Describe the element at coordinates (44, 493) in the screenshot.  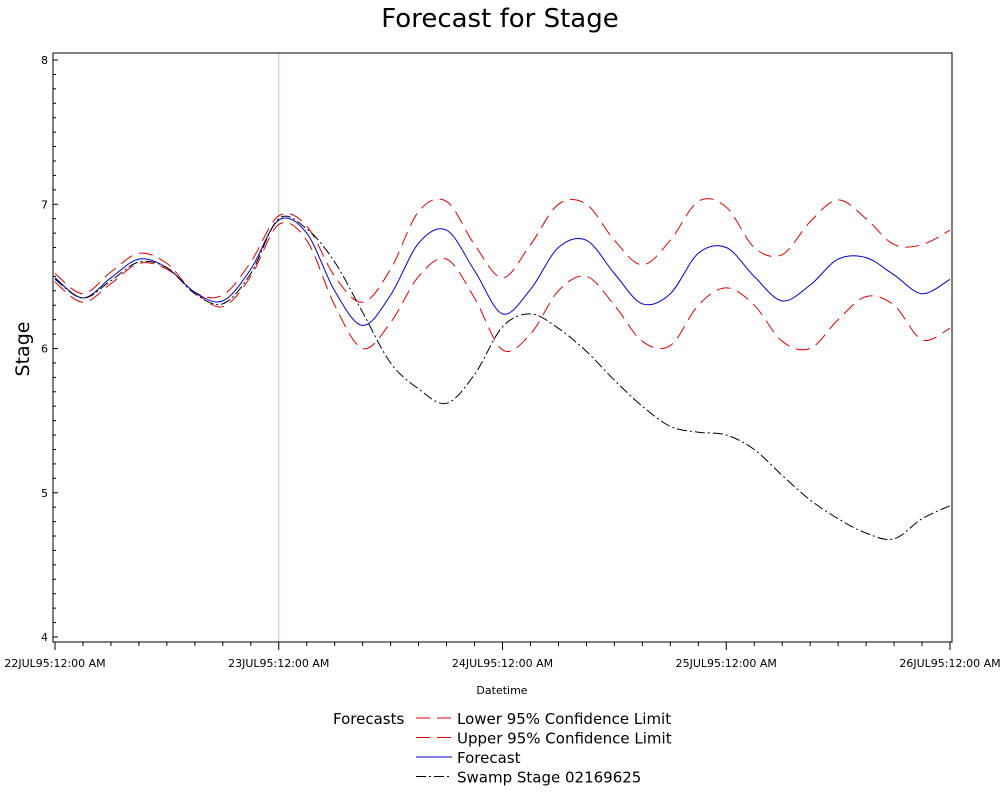
I see `y-tick-label: 5` at that location.